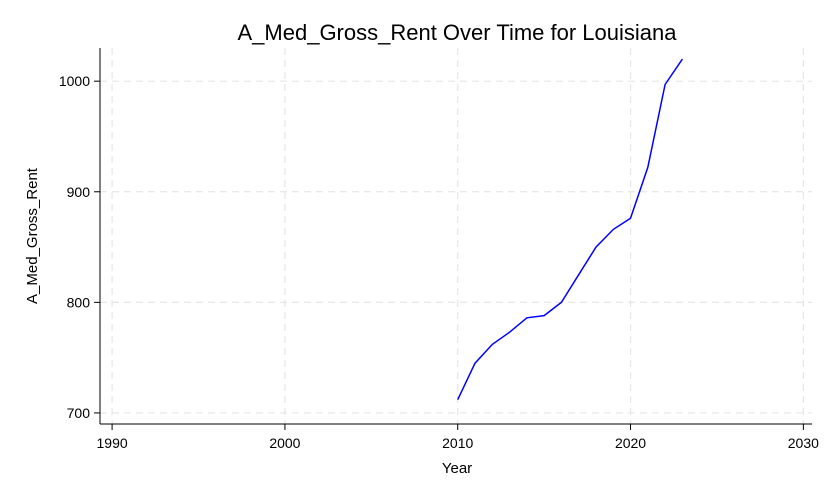  What do you see at coordinates (284, 443) in the screenshot?
I see `x-tick-label: 2000` at bounding box center [284, 443].